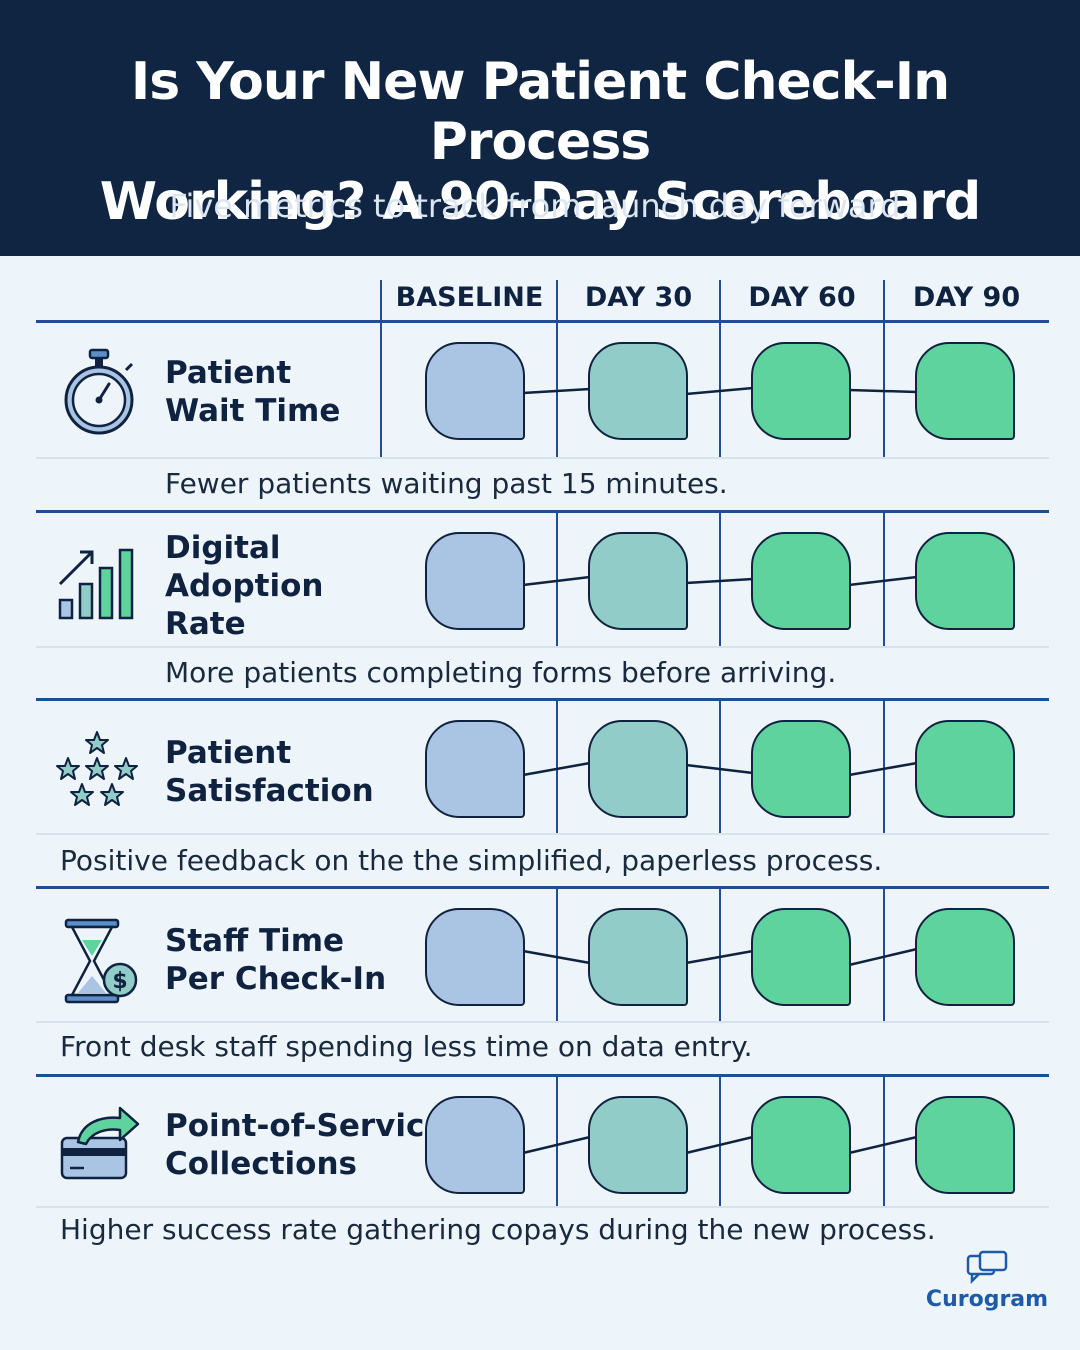 Image resolution: width=1080 pixels, height=1350 pixels. What do you see at coordinates (244, 586) in the screenshot?
I see `metric-name: Adoption` at bounding box center [244, 586].